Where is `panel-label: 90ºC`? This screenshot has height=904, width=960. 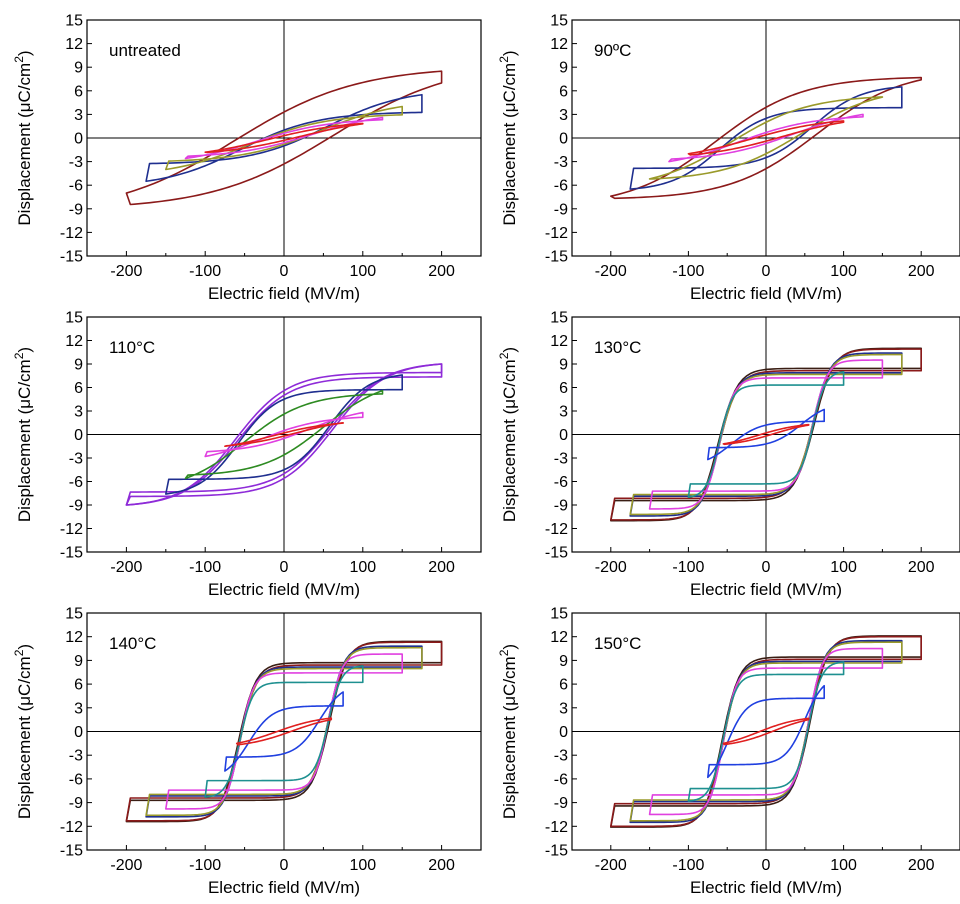
panel-label: 90ºC is located at coordinates (612, 50).